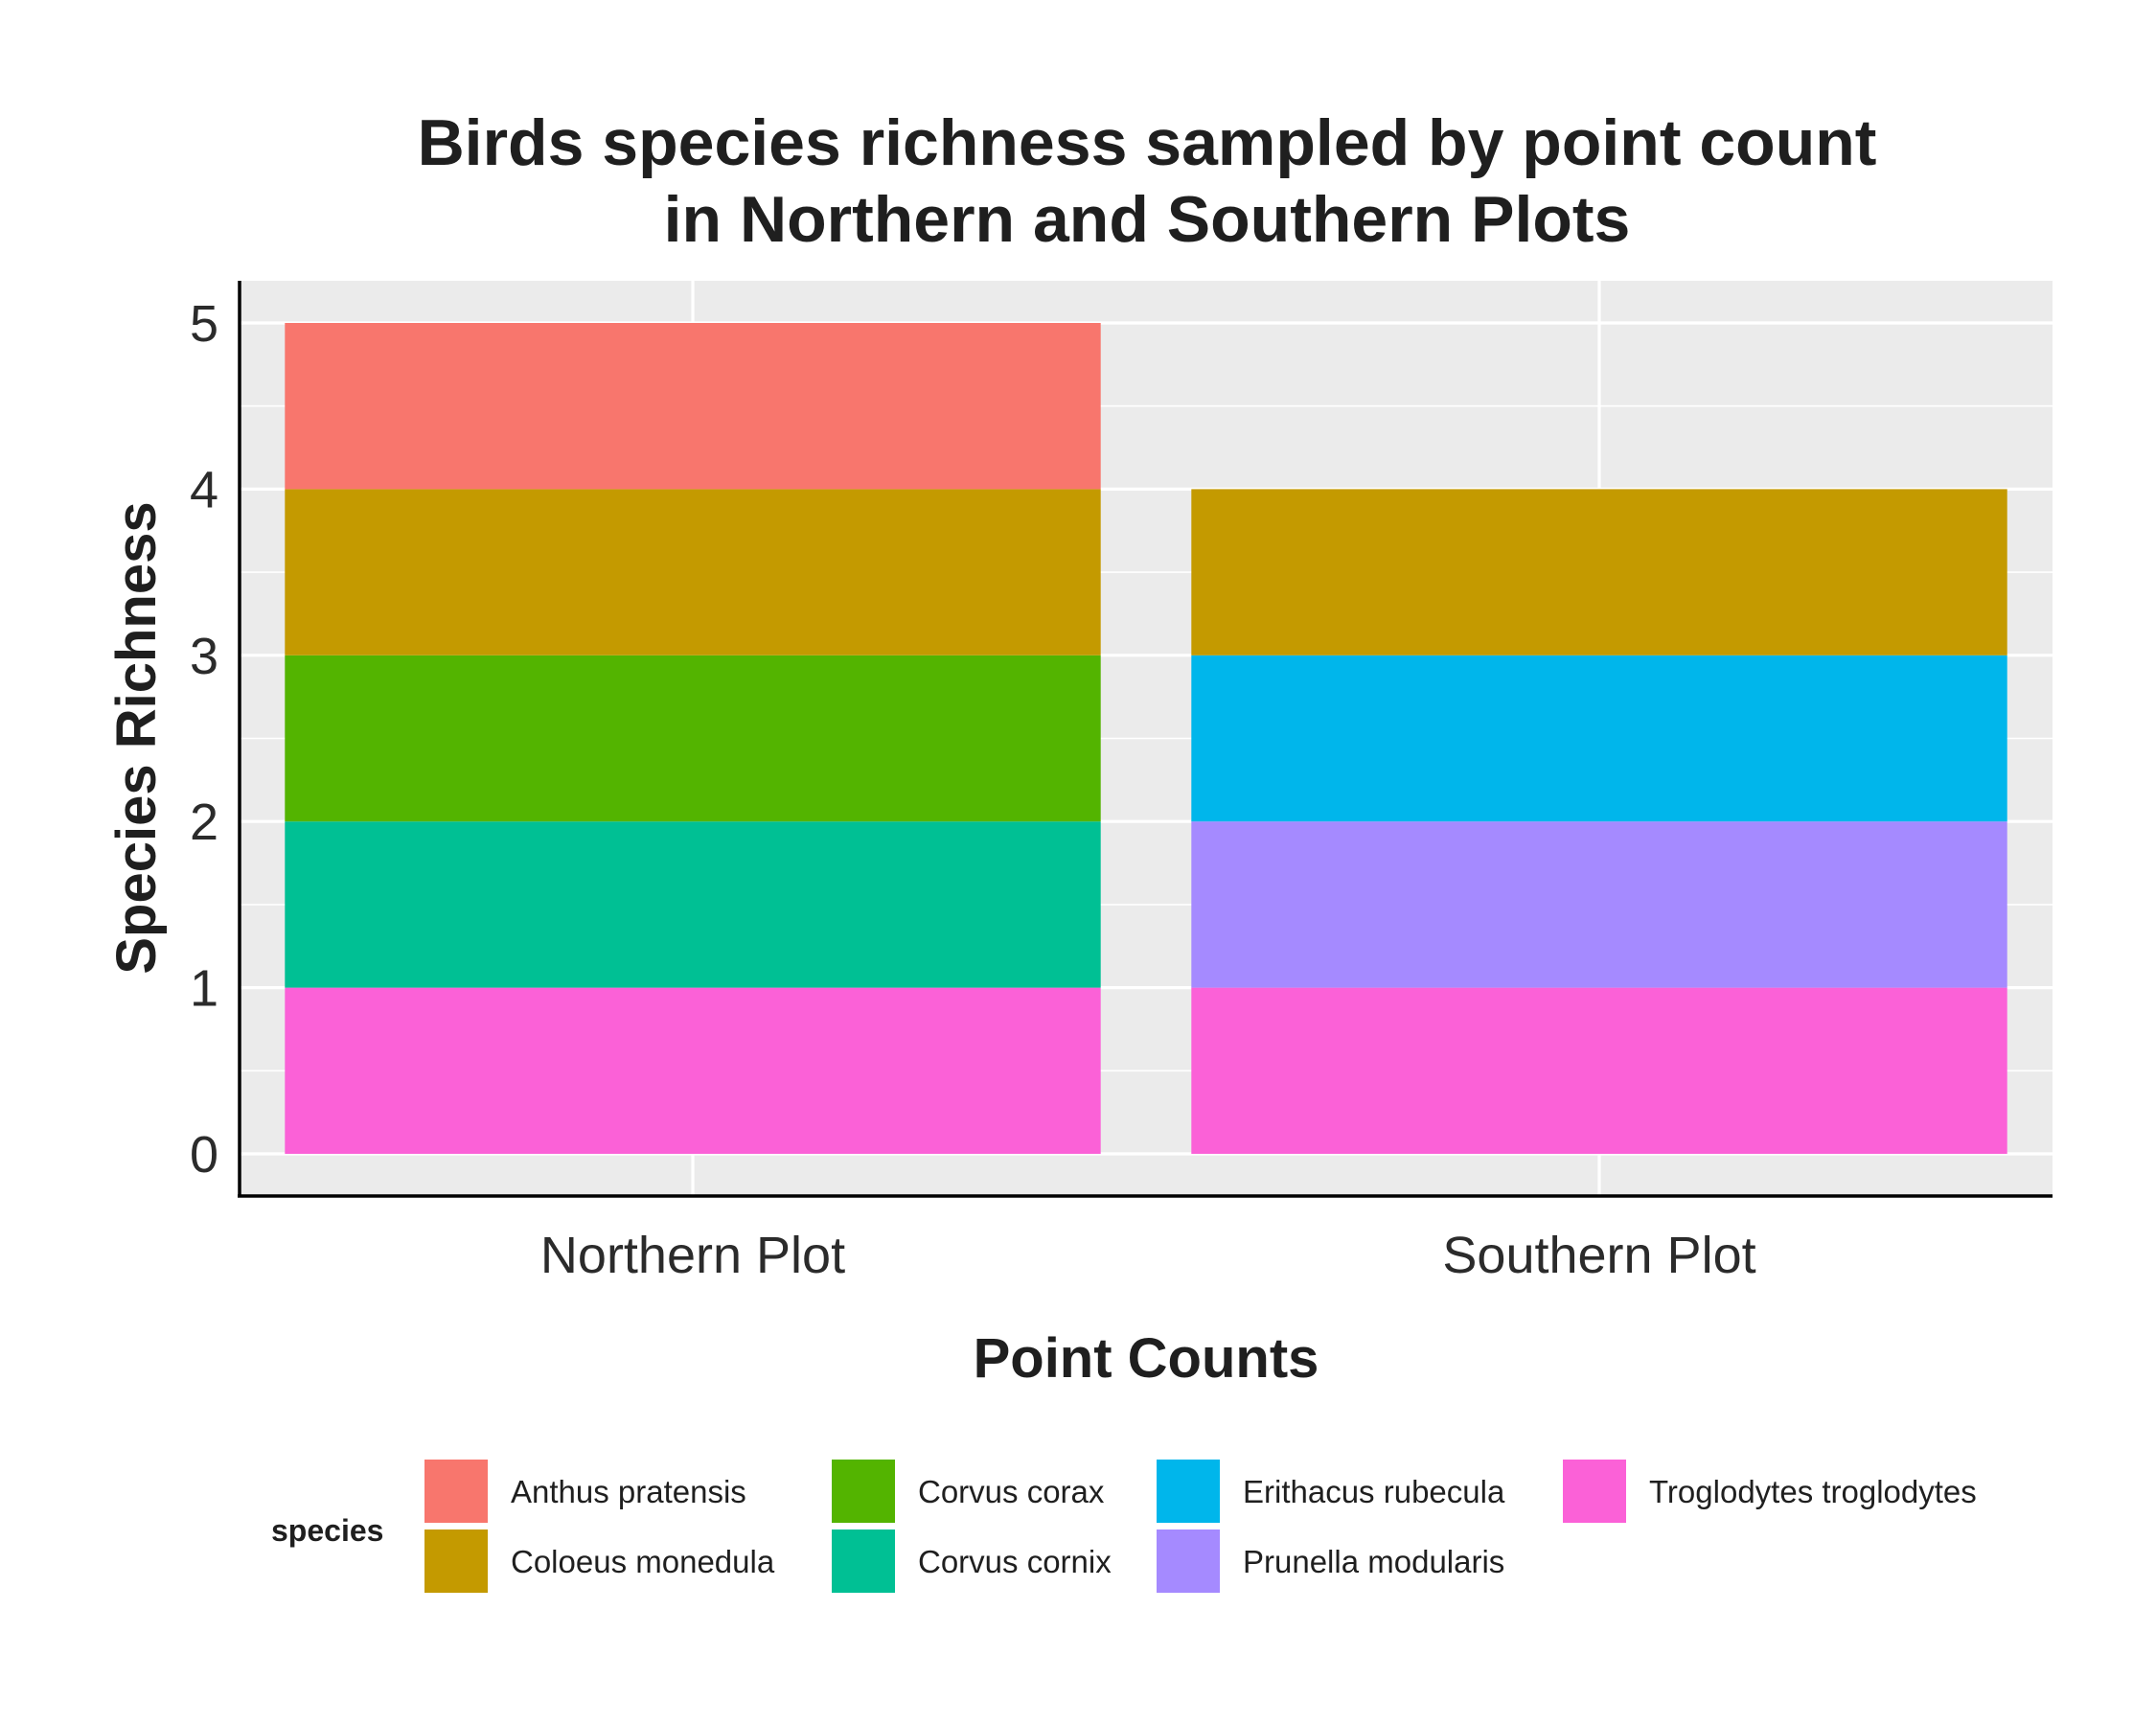 The width and height of the screenshot is (2156, 1725). What do you see at coordinates (1147, 219) in the screenshot?
I see `chart-title-line-2: in Northern and Southern Plots` at bounding box center [1147, 219].